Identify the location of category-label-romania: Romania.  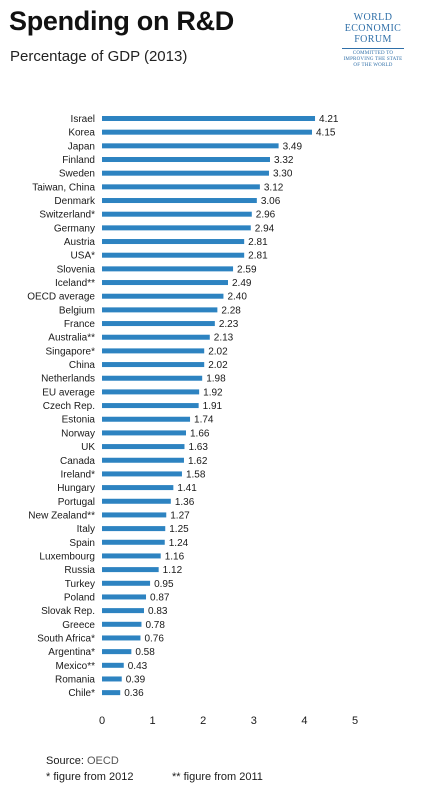
(75, 679).